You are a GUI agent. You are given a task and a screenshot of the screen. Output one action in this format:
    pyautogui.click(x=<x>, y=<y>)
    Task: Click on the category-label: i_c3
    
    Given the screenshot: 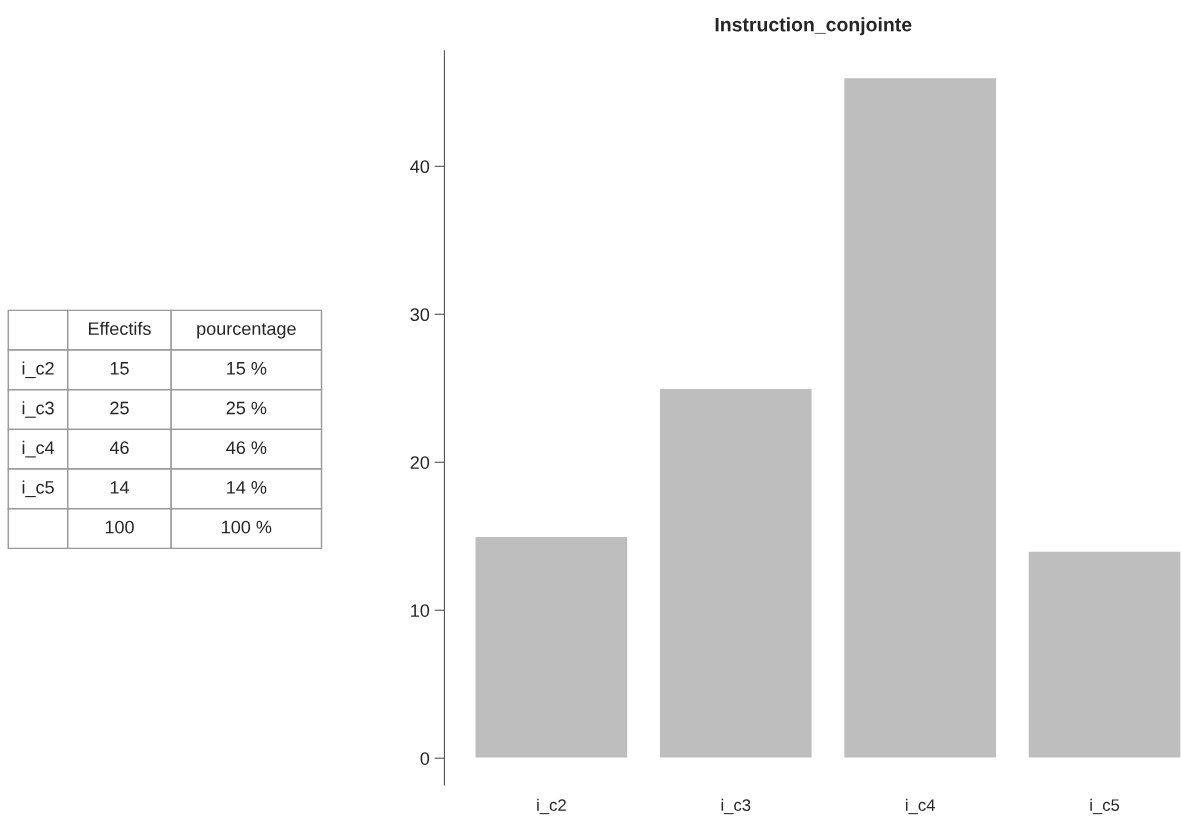 What is the action you would take?
    pyautogui.click(x=38, y=409)
    